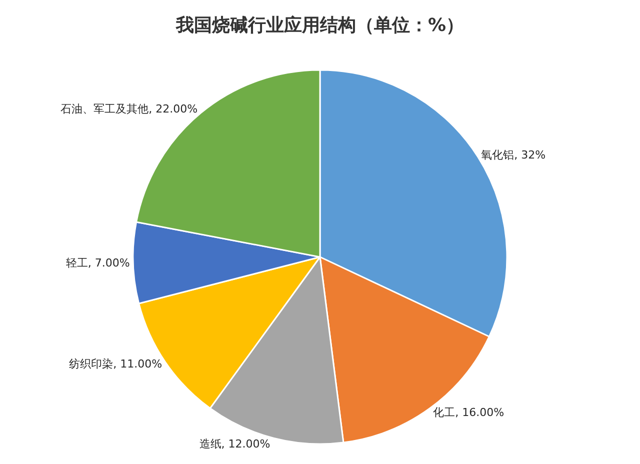 The width and height of the screenshot is (640, 464). I want to click on slice-label: 石油、军工及其他, 22.00%, so click(129, 109).